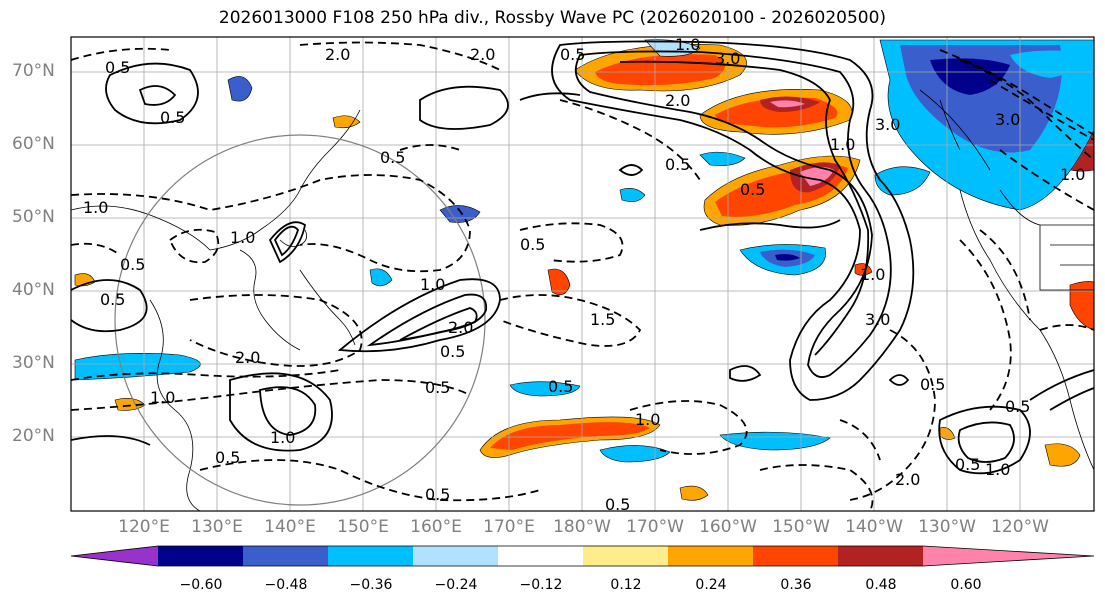 This screenshot has width=1105, height=604. What do you see at coordinates (874, 527) in the screenshot?
I see `lon-label-140w: 140°W` at bounding box center [874, 527].